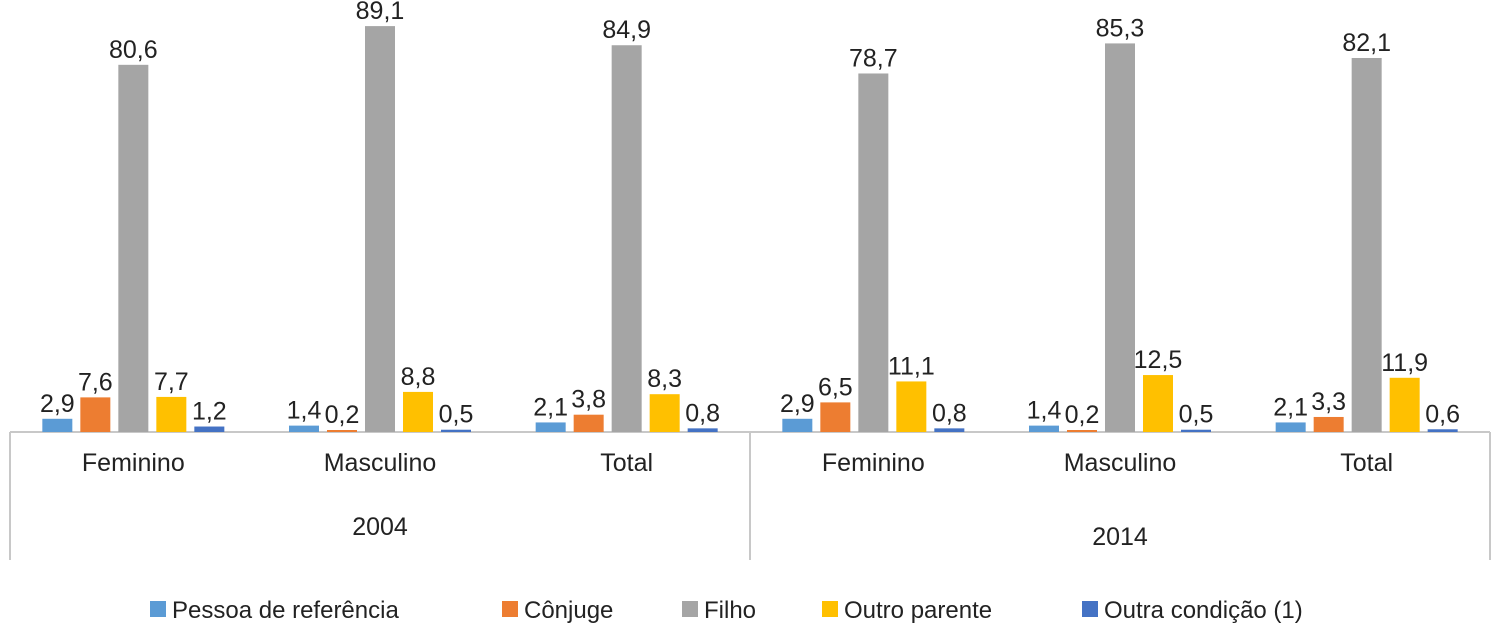 The image size is (1500, 627). I want to click on group-label: 2004, so click(380, 527).